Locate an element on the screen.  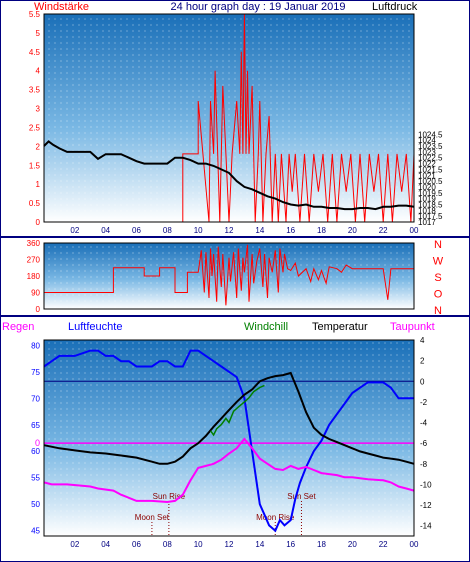
wind-direction-tick-label: 90 is located at coordinates (35, 293).